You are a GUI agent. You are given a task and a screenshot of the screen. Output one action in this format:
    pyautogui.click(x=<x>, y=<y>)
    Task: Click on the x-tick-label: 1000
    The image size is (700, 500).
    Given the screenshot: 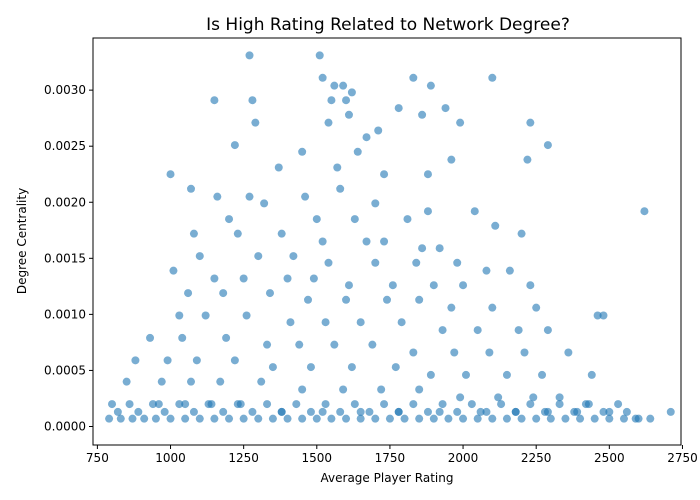 What is the action you would take?
    pyautogui.click(x=170, y=458)
    